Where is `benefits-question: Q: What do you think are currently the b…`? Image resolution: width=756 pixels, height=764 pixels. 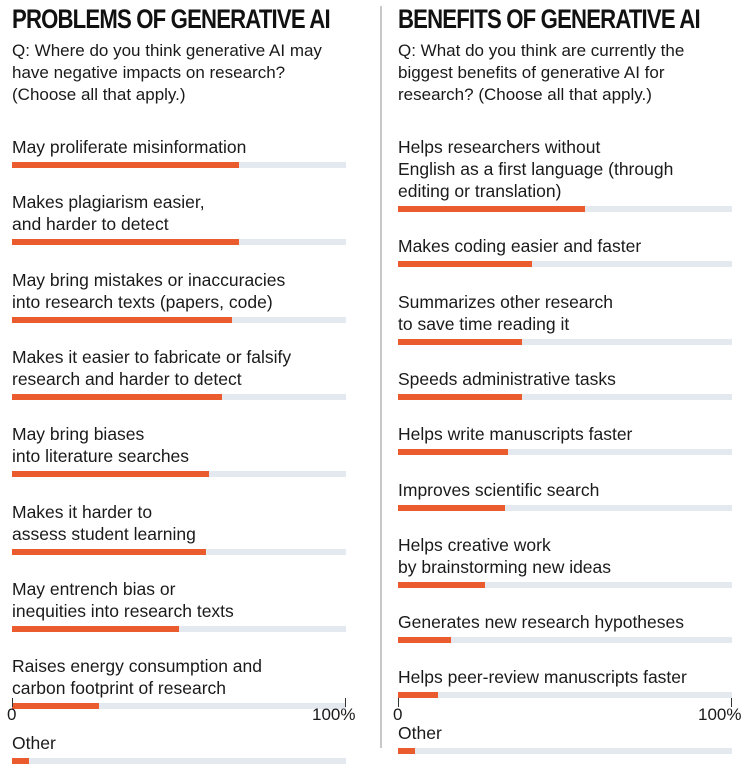 benefits-question: Q: What do you think are currently the b… is located at coordinates (541, 72).